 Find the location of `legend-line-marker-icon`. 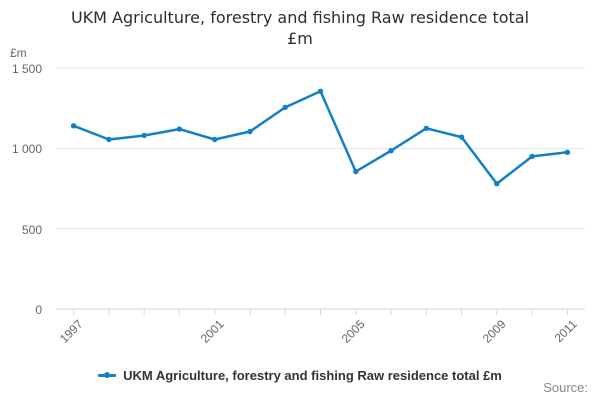

legend-line-marker-icon is located at coordinates (107, 375).